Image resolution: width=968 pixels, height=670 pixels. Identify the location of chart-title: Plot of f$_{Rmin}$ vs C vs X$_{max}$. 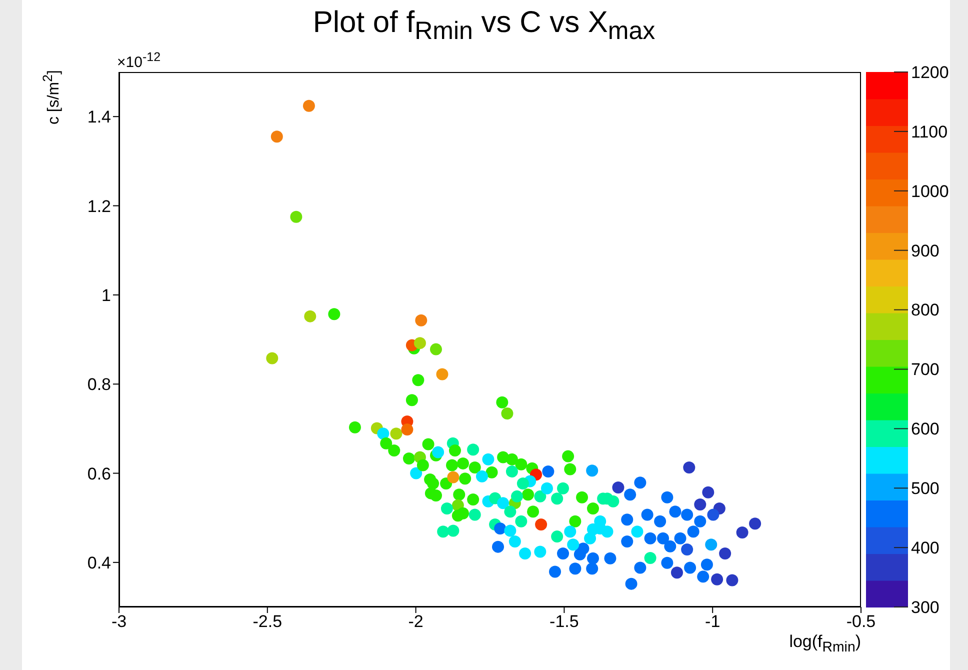
(484, 26).